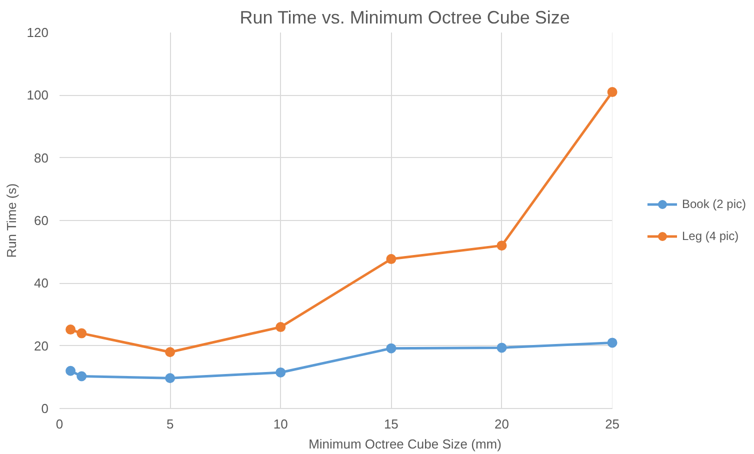 Image resolution: width=754 pixels, height=454 pixels. What do you see at coordinates (45, 408) in the screenshot?
I see `y-tick-label: 0` at bounding box center [45, 408].